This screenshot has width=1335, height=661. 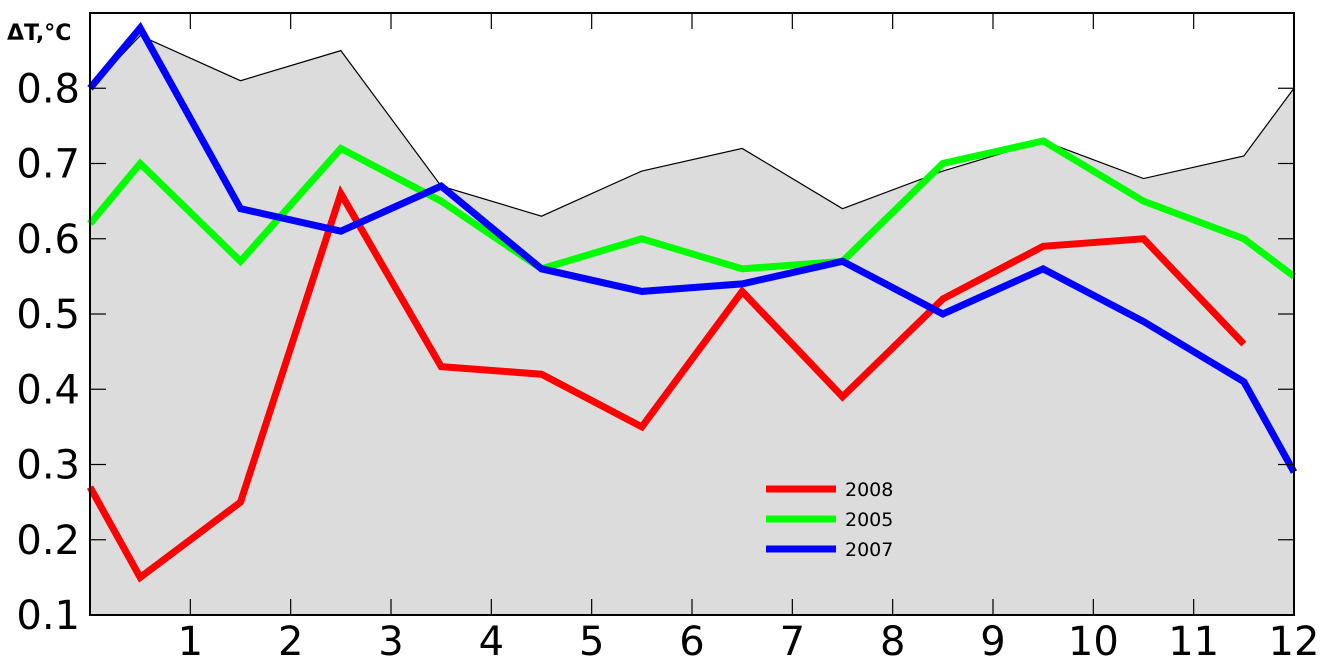 I want to click on x-tick-label: 12, so click(x=1294, y=640).